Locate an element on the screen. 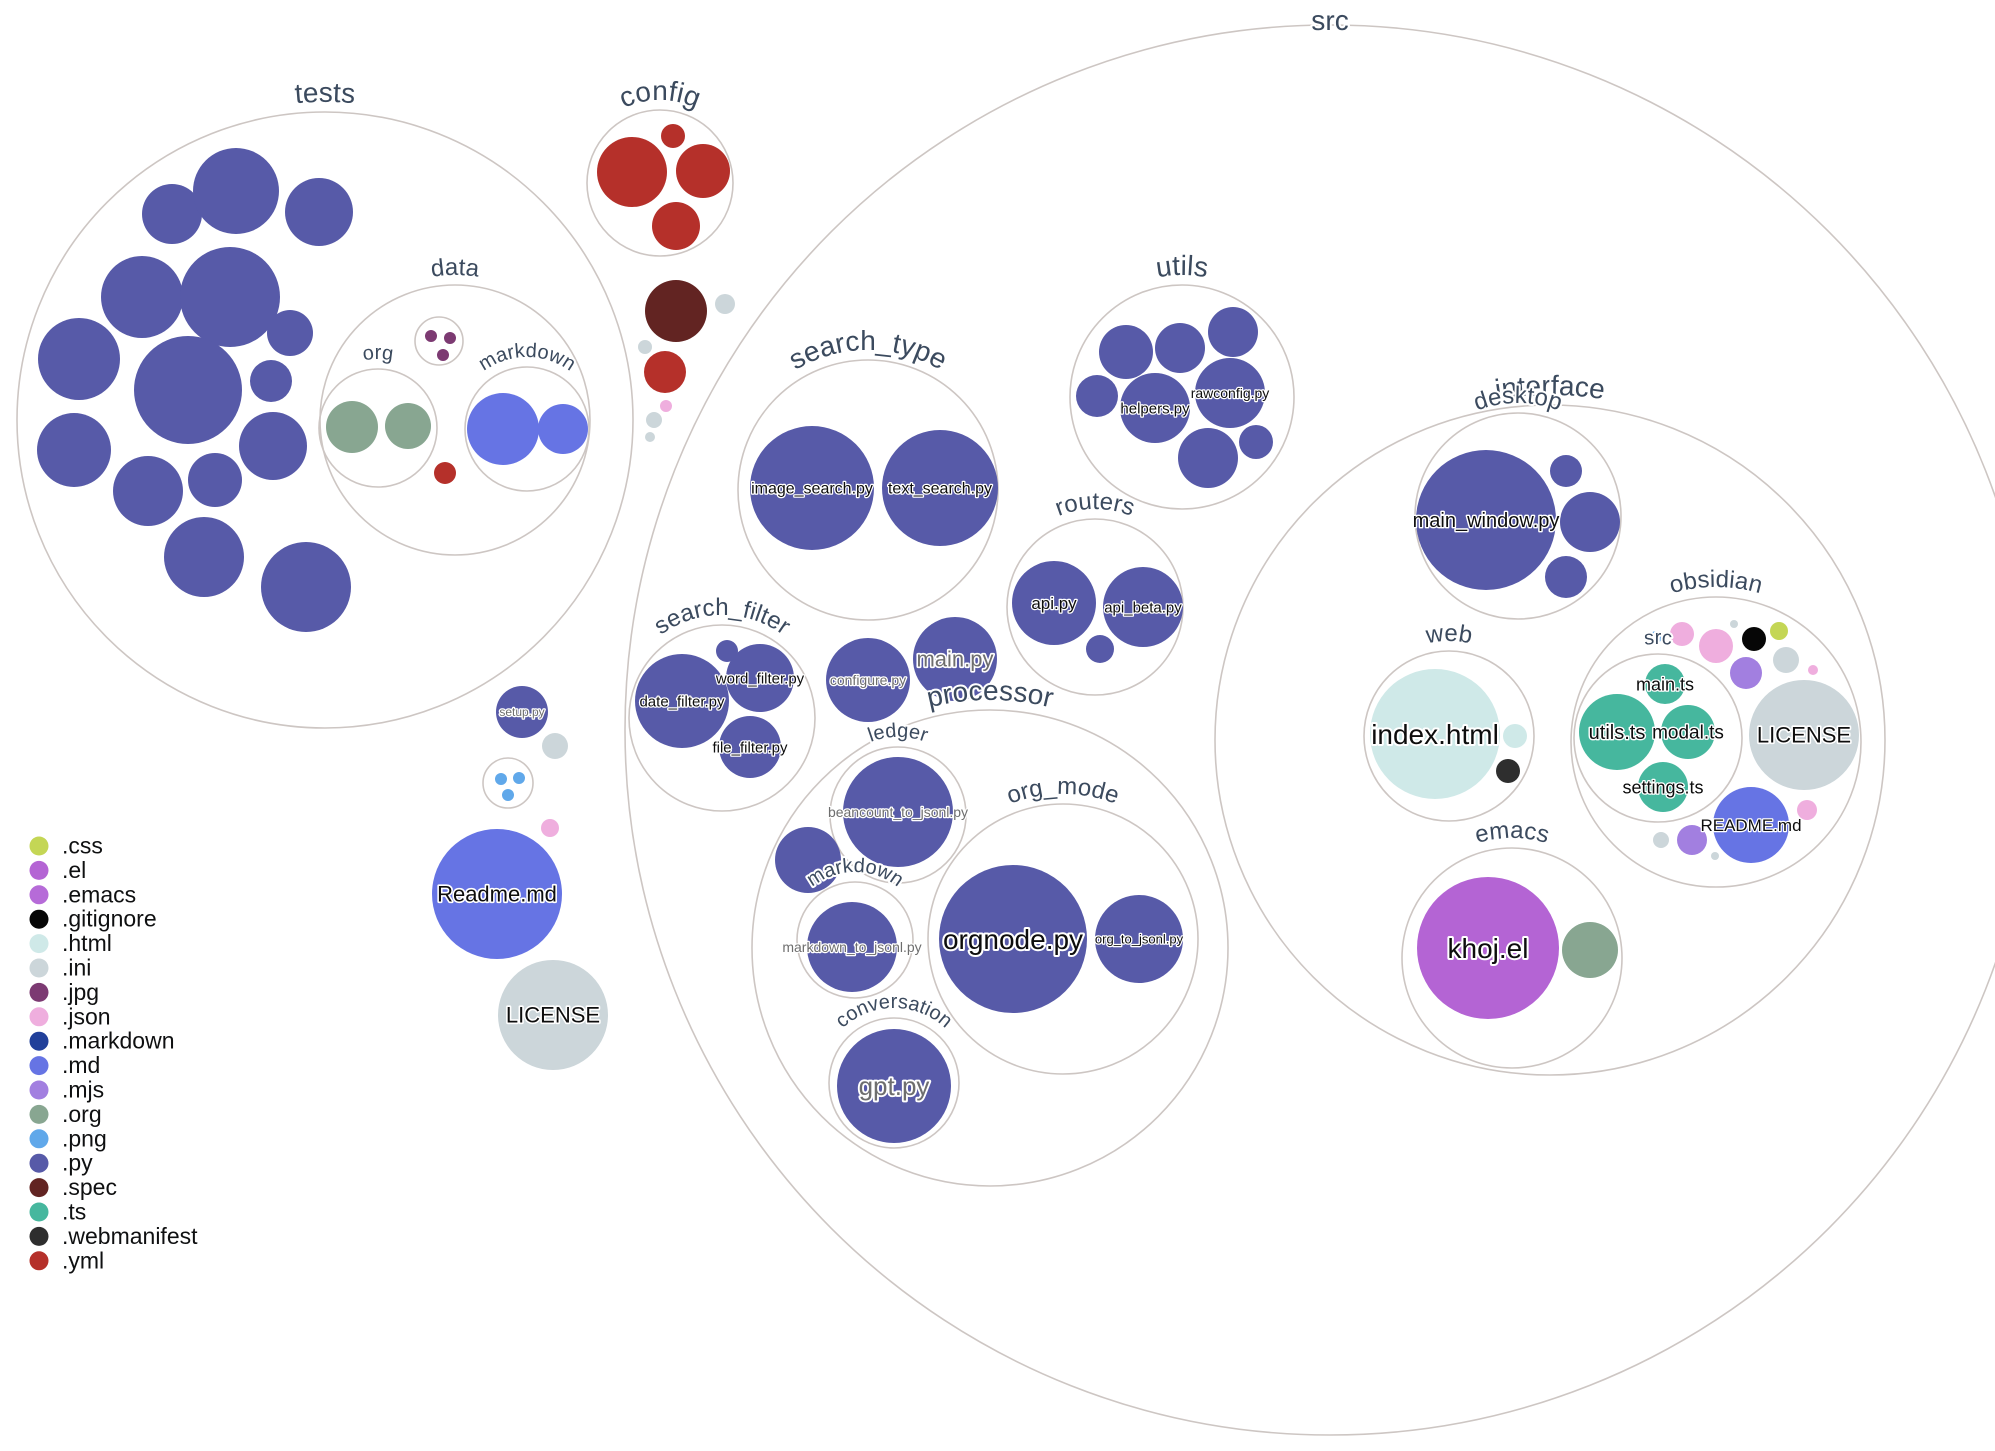  file-main.py-circle is located at coordinates (955, 659).